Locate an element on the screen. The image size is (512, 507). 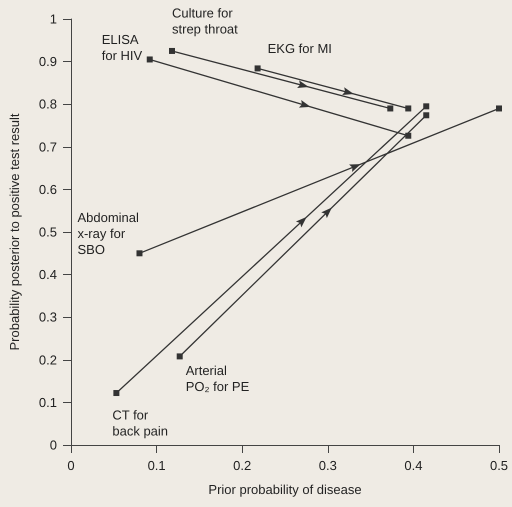
x-tick-label: 0.2 is located at coordinates (242, 465).